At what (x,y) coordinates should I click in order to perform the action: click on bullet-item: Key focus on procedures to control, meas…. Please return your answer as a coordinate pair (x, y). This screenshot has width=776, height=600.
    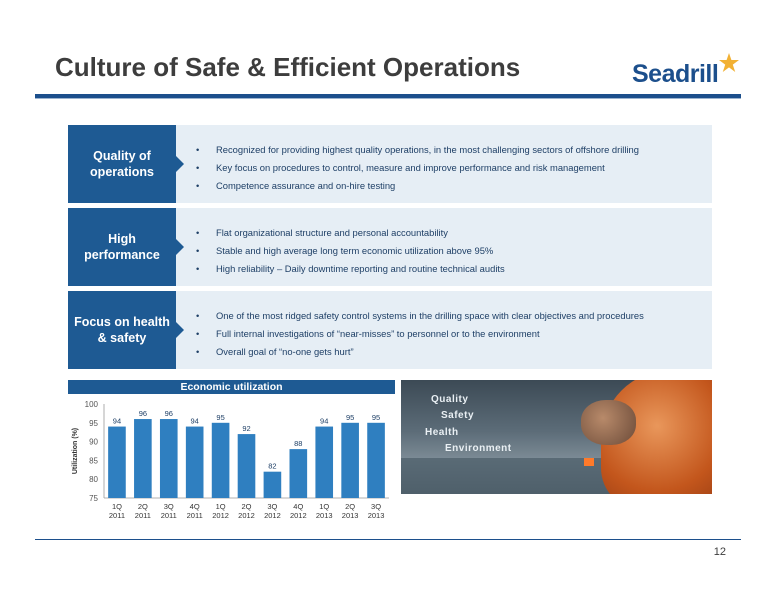
    Looking at the image, I should click on (417, 168).